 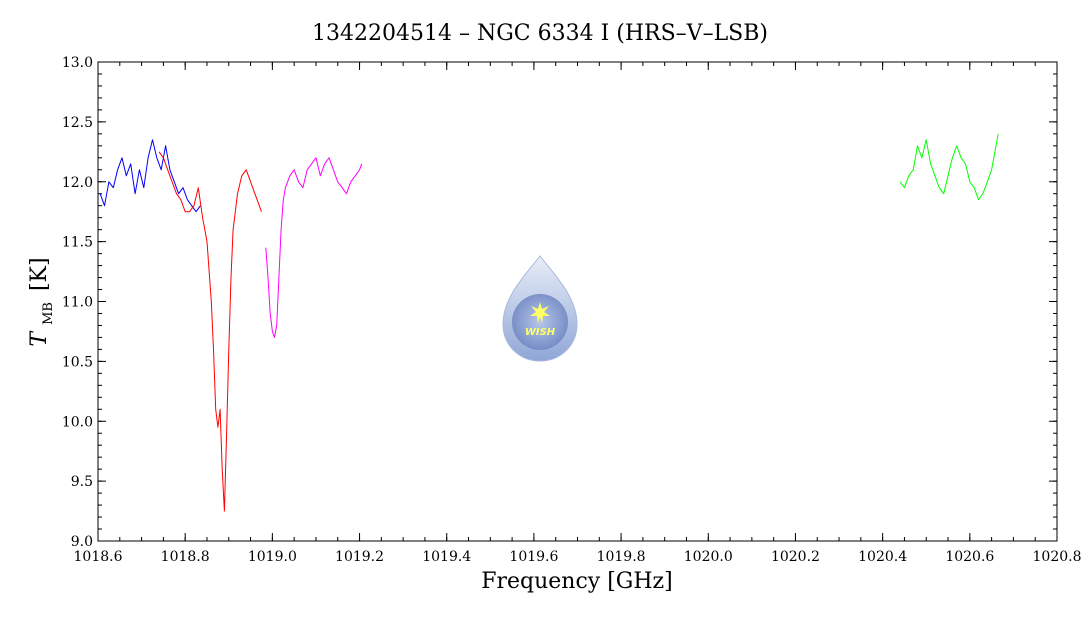 What do you see at coordinates (795, 557) in the screenshot?
I see `x-tick-label: 1020.2` at bounding box center [795, 557].